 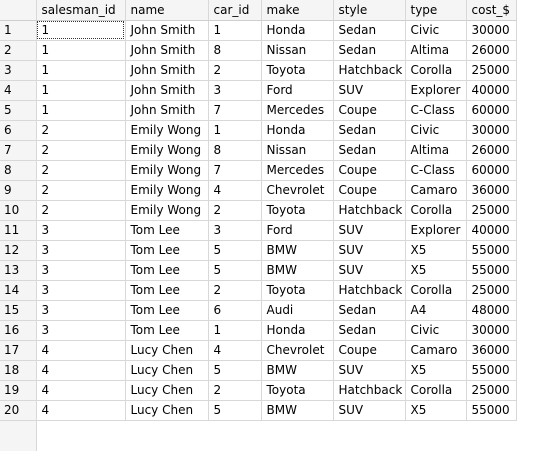 What do you see at coordinates (18, 390) in the screenshot?
I see `row-number: 19` at bounding box center [18, 390].